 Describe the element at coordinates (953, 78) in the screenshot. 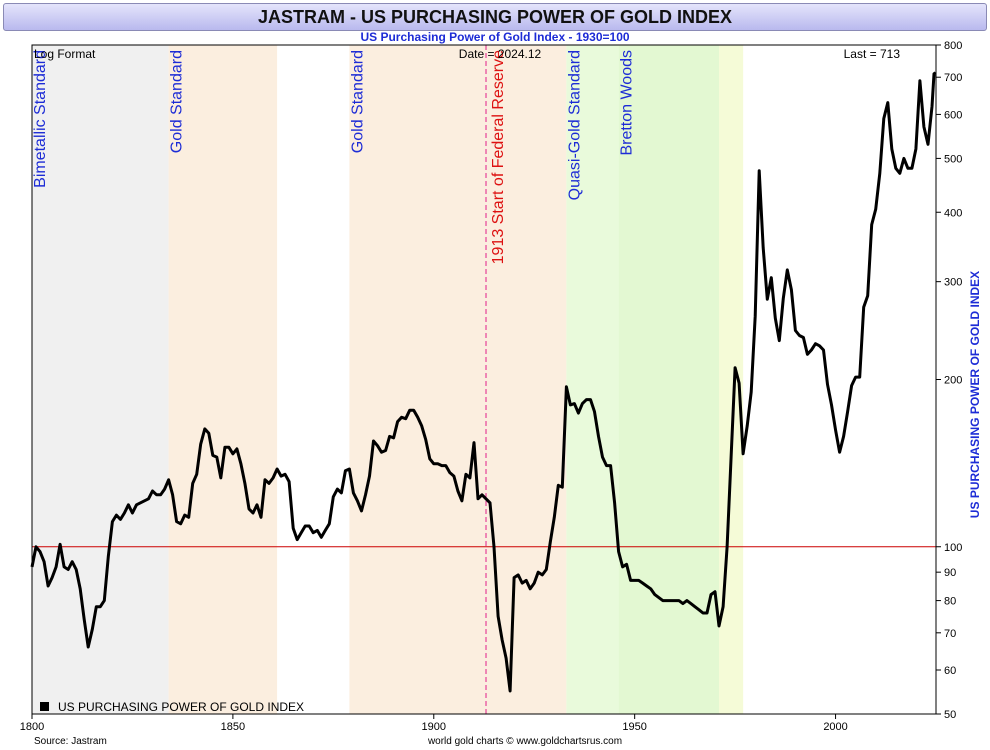

I see `y-tick-label: 700` at that location.